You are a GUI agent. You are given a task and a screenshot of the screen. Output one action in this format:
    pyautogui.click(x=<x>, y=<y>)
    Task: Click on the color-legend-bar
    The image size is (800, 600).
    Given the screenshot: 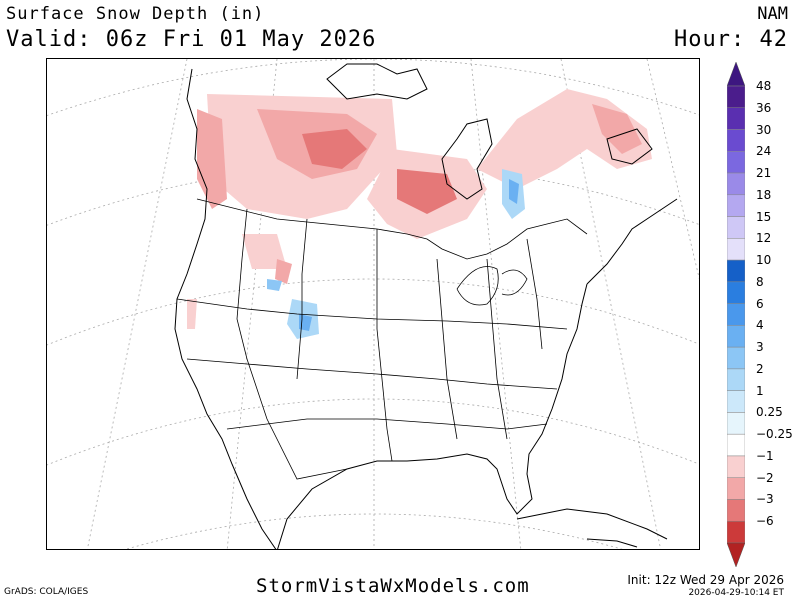 What is the action you would take?
    pyautogui.click(x=736, y=314)
    